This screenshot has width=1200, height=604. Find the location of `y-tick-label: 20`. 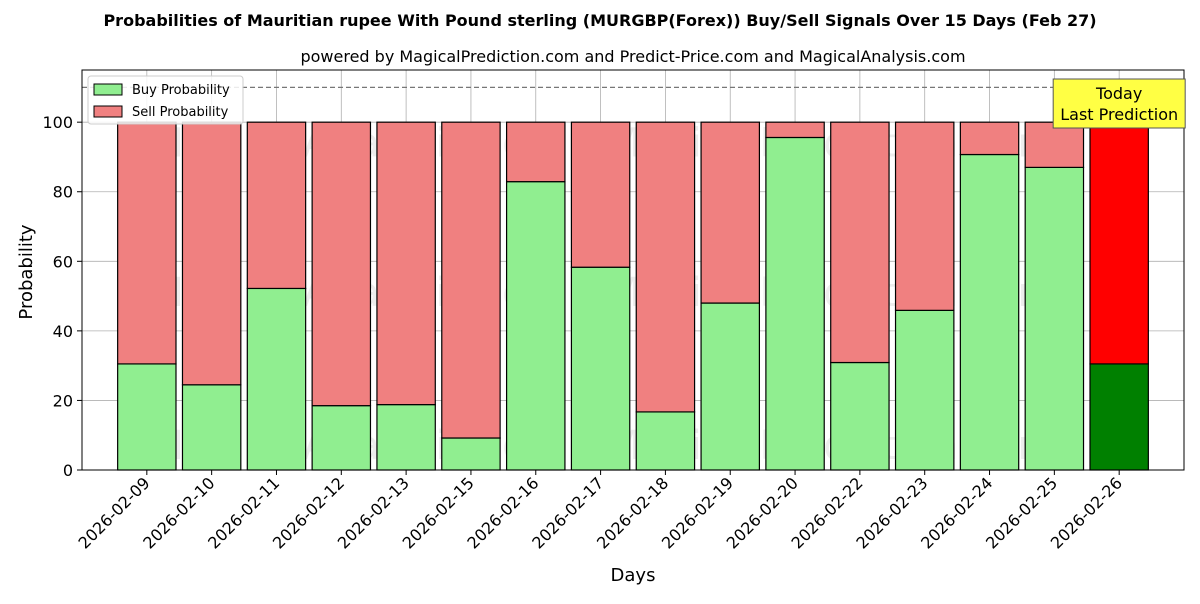

y-tick-label: 20 is located at coordinates (63, 400).